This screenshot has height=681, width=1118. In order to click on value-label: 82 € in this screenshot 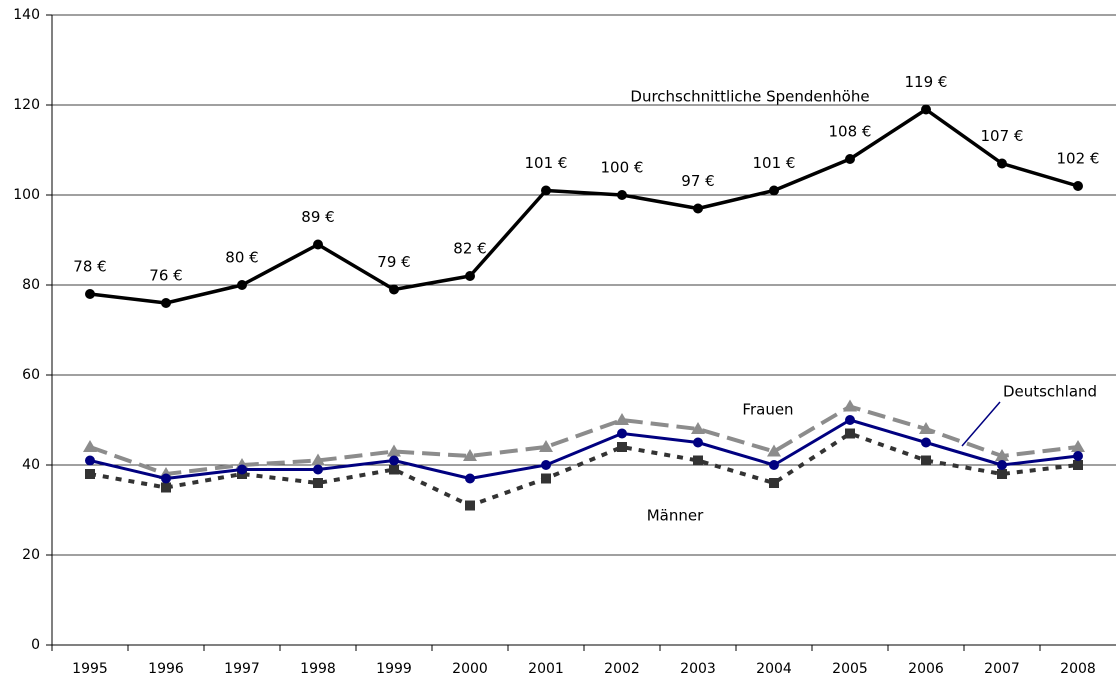, I will do `click(469, 249)`.